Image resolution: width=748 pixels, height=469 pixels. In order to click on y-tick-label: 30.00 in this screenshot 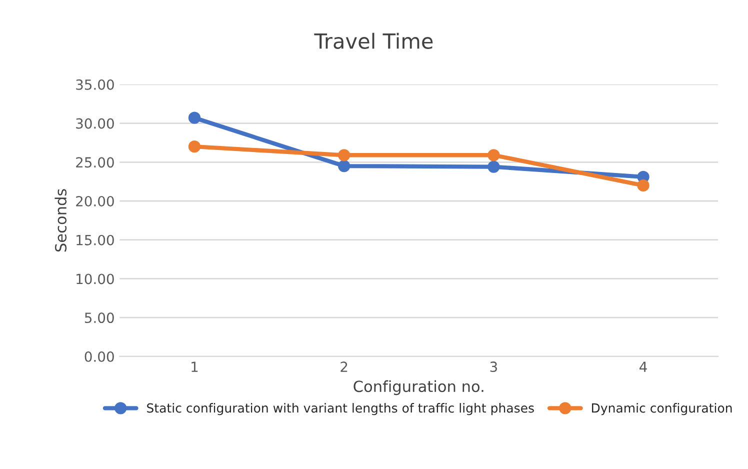, I will do `click(95, 123)`.